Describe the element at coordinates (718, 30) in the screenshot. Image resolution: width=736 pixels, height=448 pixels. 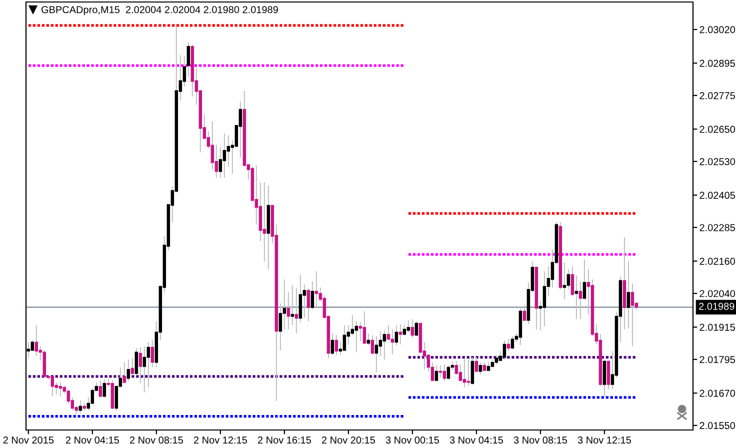
I see `y-tick-label: 2.03020` at that location.